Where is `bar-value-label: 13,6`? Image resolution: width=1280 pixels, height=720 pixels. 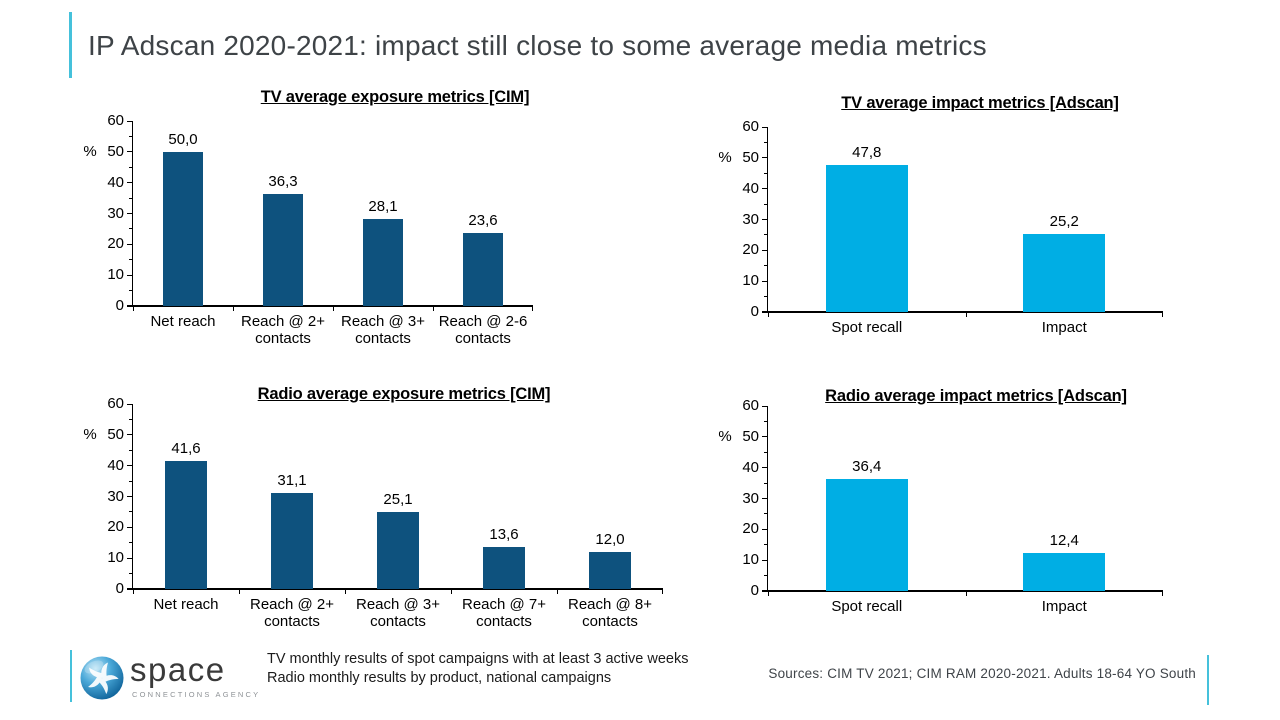 bar-value-label: 13,6 is located at coordinates (504, 535).